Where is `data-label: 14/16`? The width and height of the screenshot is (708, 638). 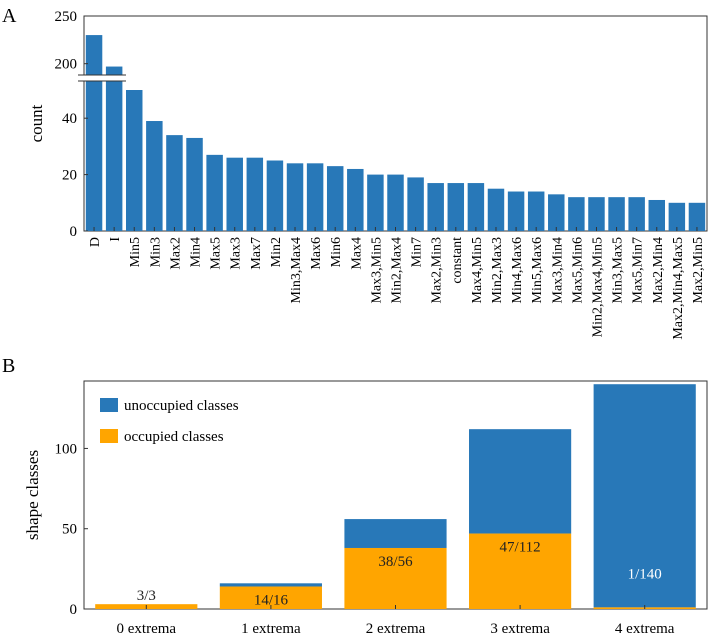
data-label: 14/16 is located at coordinates (271, 601).